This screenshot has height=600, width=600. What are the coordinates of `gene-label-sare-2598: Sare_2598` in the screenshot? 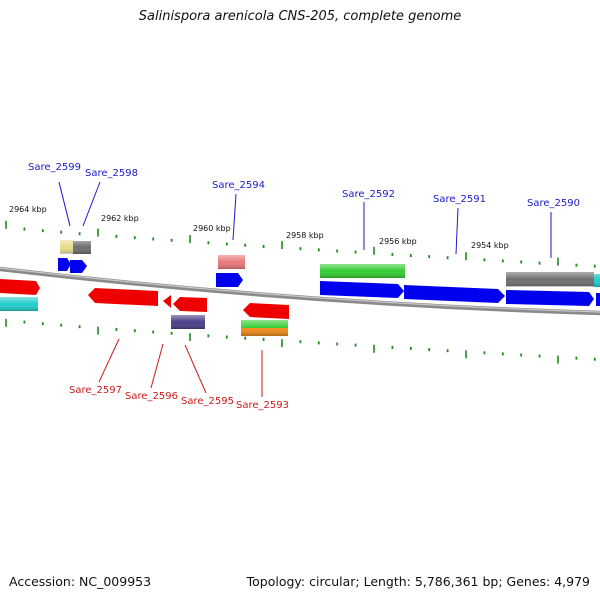 It's located at (111, 173).